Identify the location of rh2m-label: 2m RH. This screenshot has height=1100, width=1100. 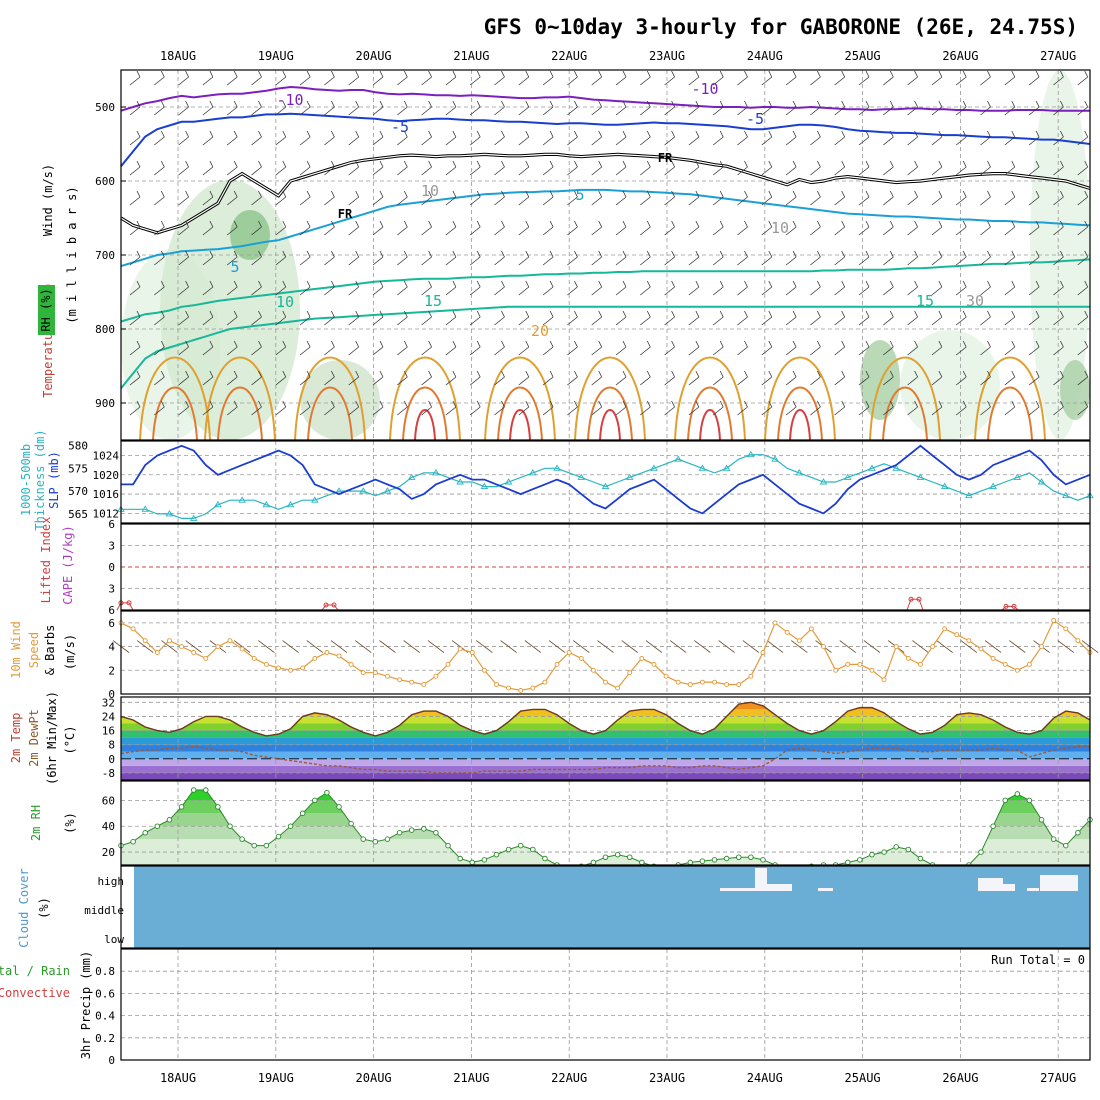
(36, 823).